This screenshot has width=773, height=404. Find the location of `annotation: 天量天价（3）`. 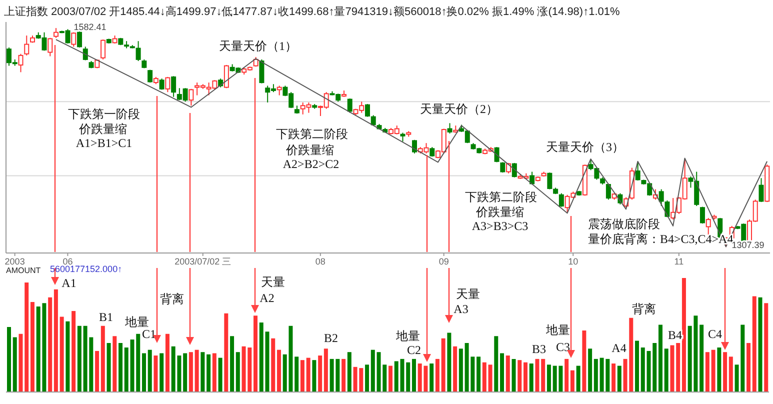

annotation: 天量天价（3） is located at coordinates (585, 147).